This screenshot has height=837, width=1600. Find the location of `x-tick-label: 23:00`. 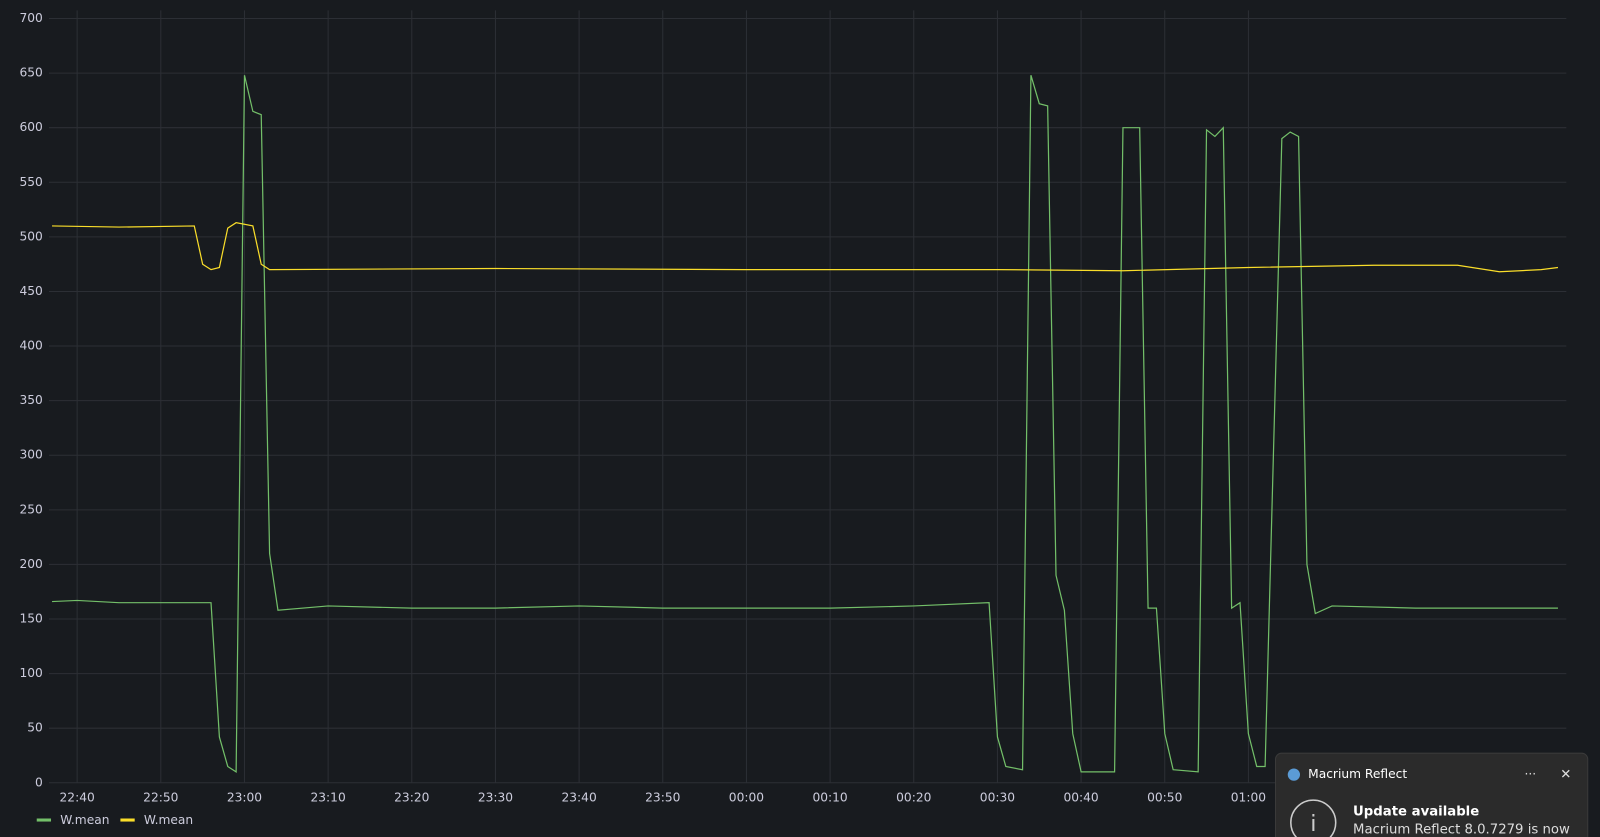

x-tick-label: 23:00 is located at coordinates (244, 798).